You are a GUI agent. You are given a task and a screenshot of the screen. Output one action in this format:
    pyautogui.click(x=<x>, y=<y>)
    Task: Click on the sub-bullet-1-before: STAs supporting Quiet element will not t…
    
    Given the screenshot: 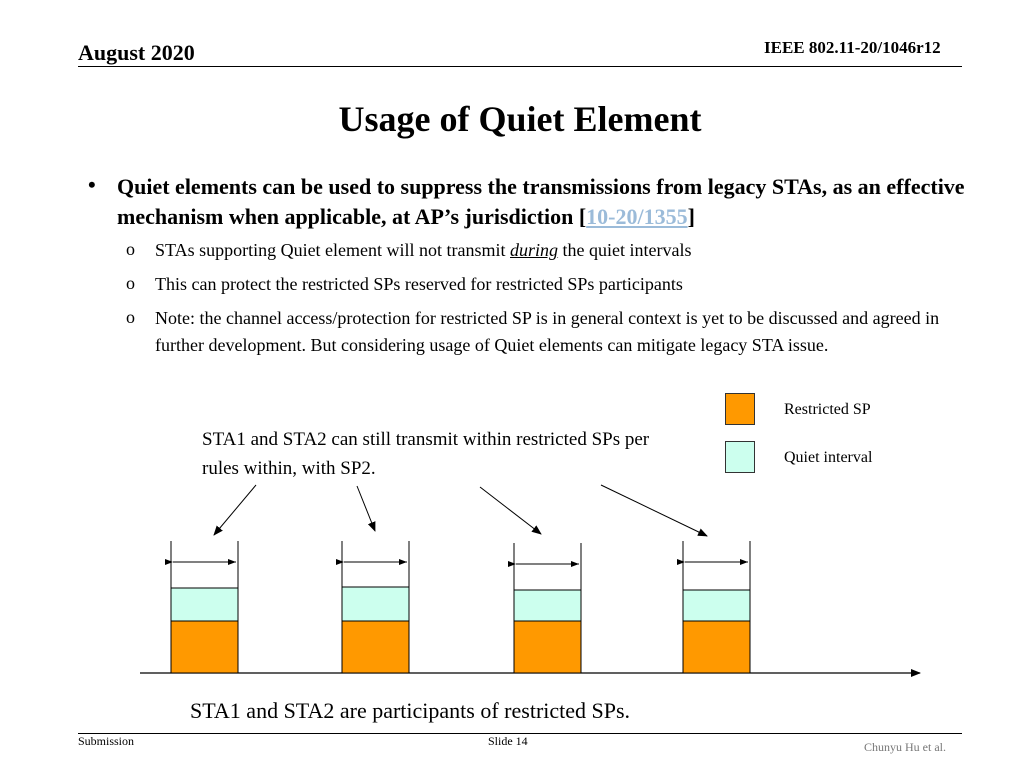 What is the action you would take?
    pyautogui.click(x=333, y=250)
    